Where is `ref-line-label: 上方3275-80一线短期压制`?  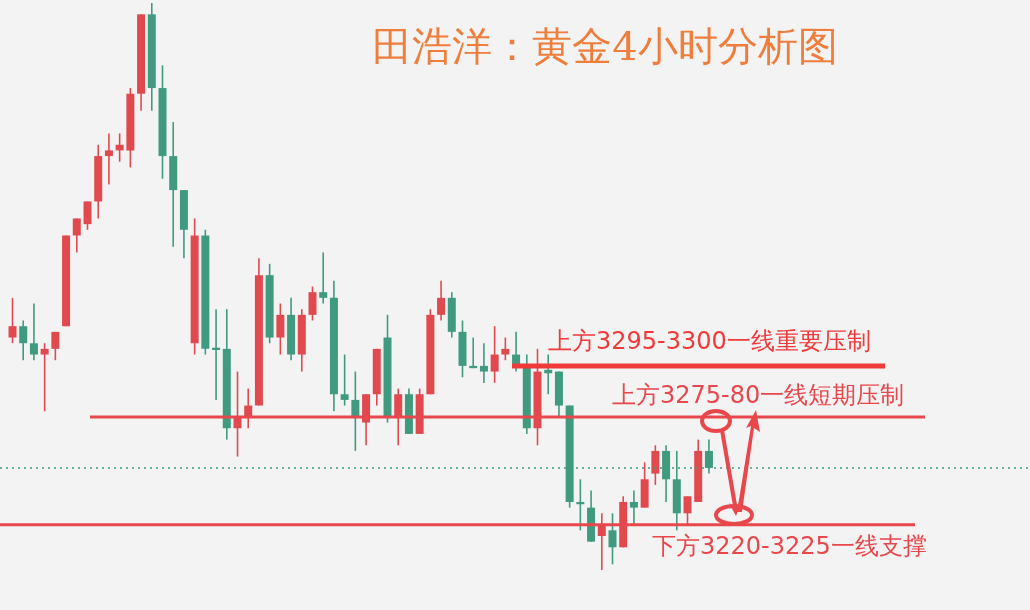 ref-line-label: 上方3275-80一线短期压制 is located at coordinates (758, 394).